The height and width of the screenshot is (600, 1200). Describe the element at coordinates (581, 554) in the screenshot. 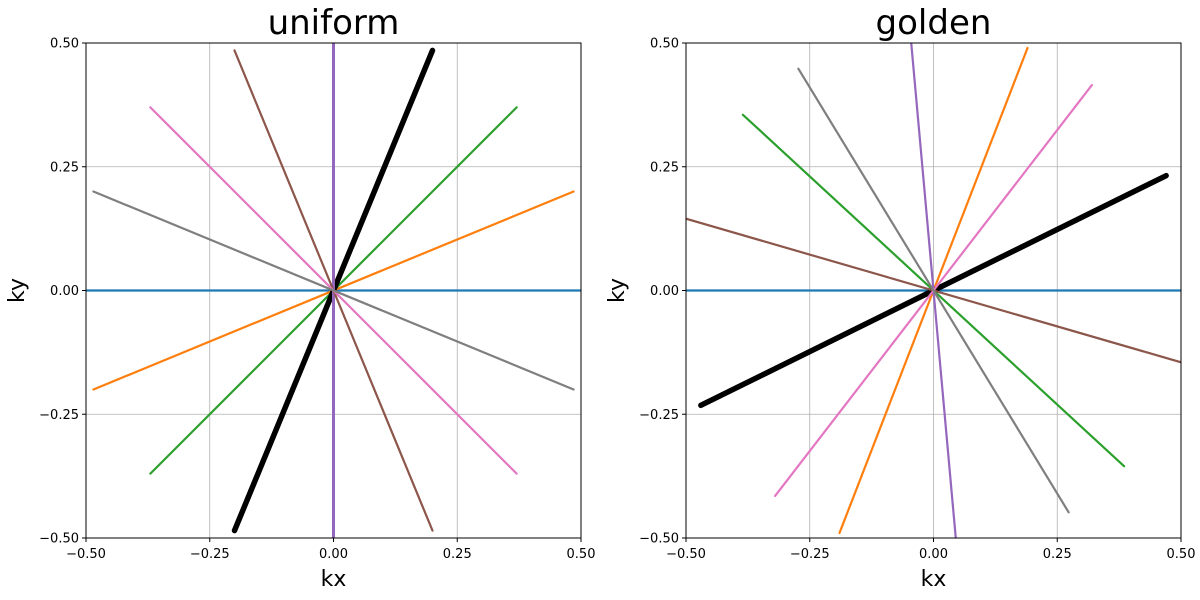

I see `chart-0-x-tick-label-4: 0.50` at that location.